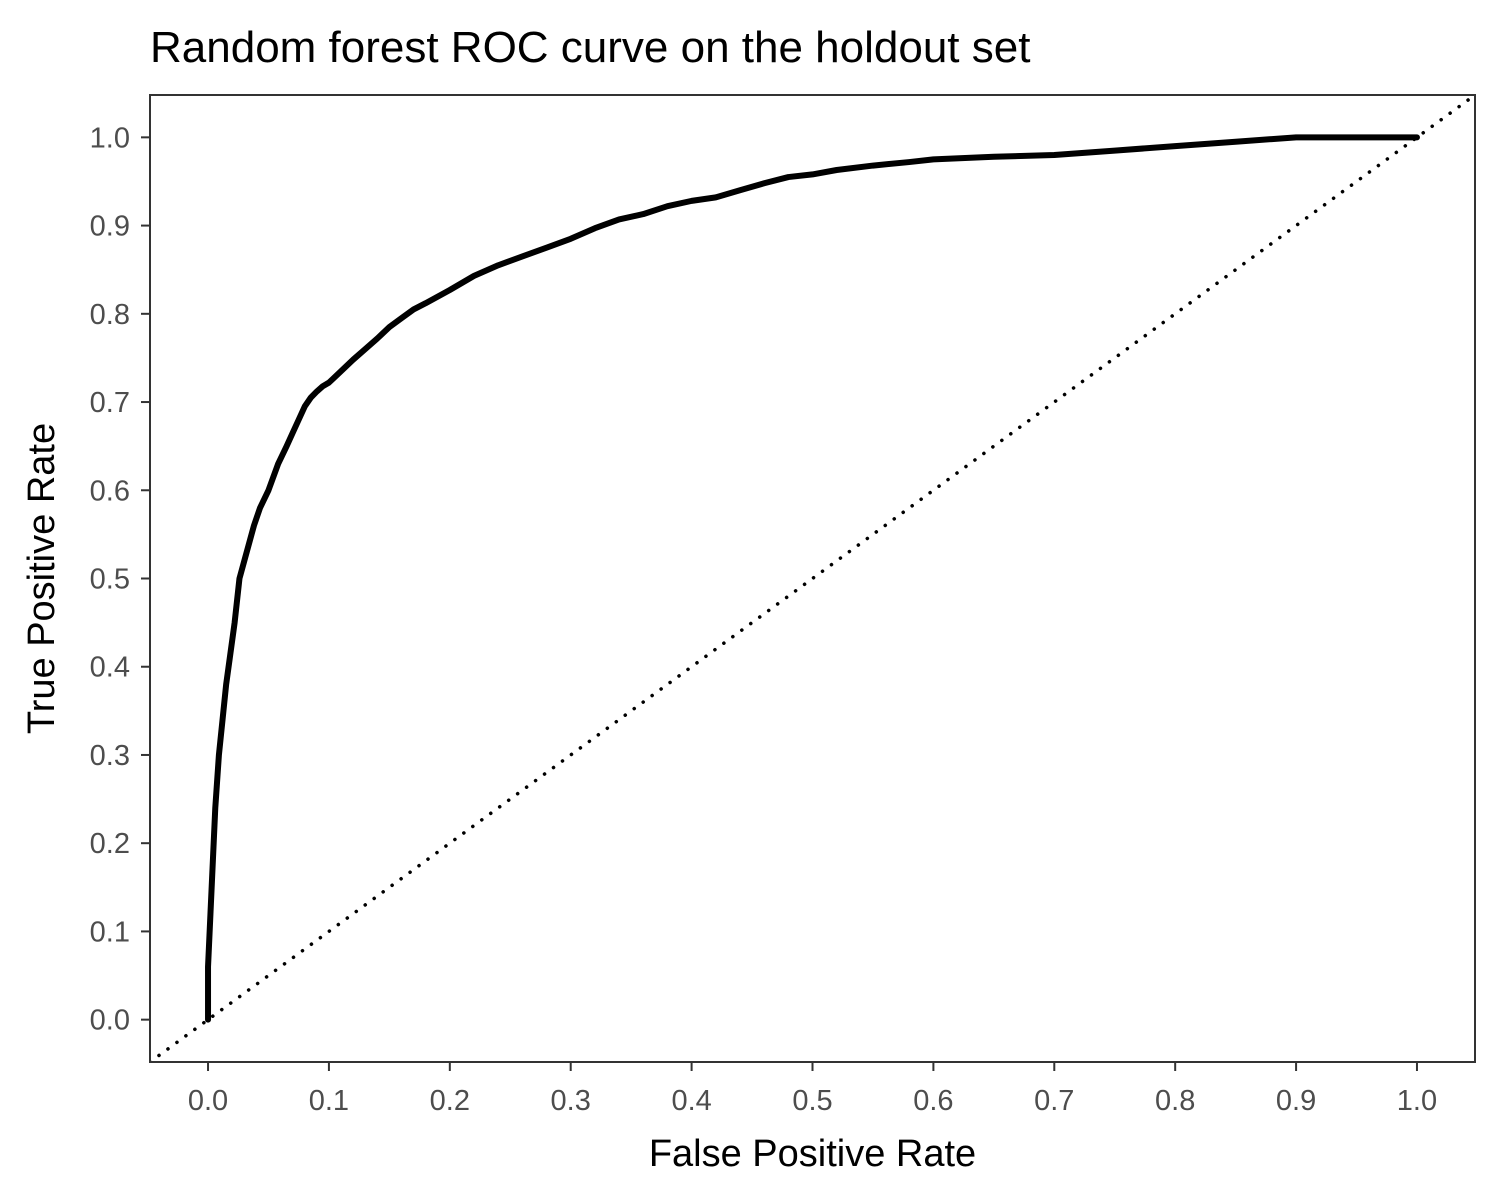  Describe the element at coordinates (933, 1101) in the screenshot. I see `x-tick-label: 0.6` at that location.